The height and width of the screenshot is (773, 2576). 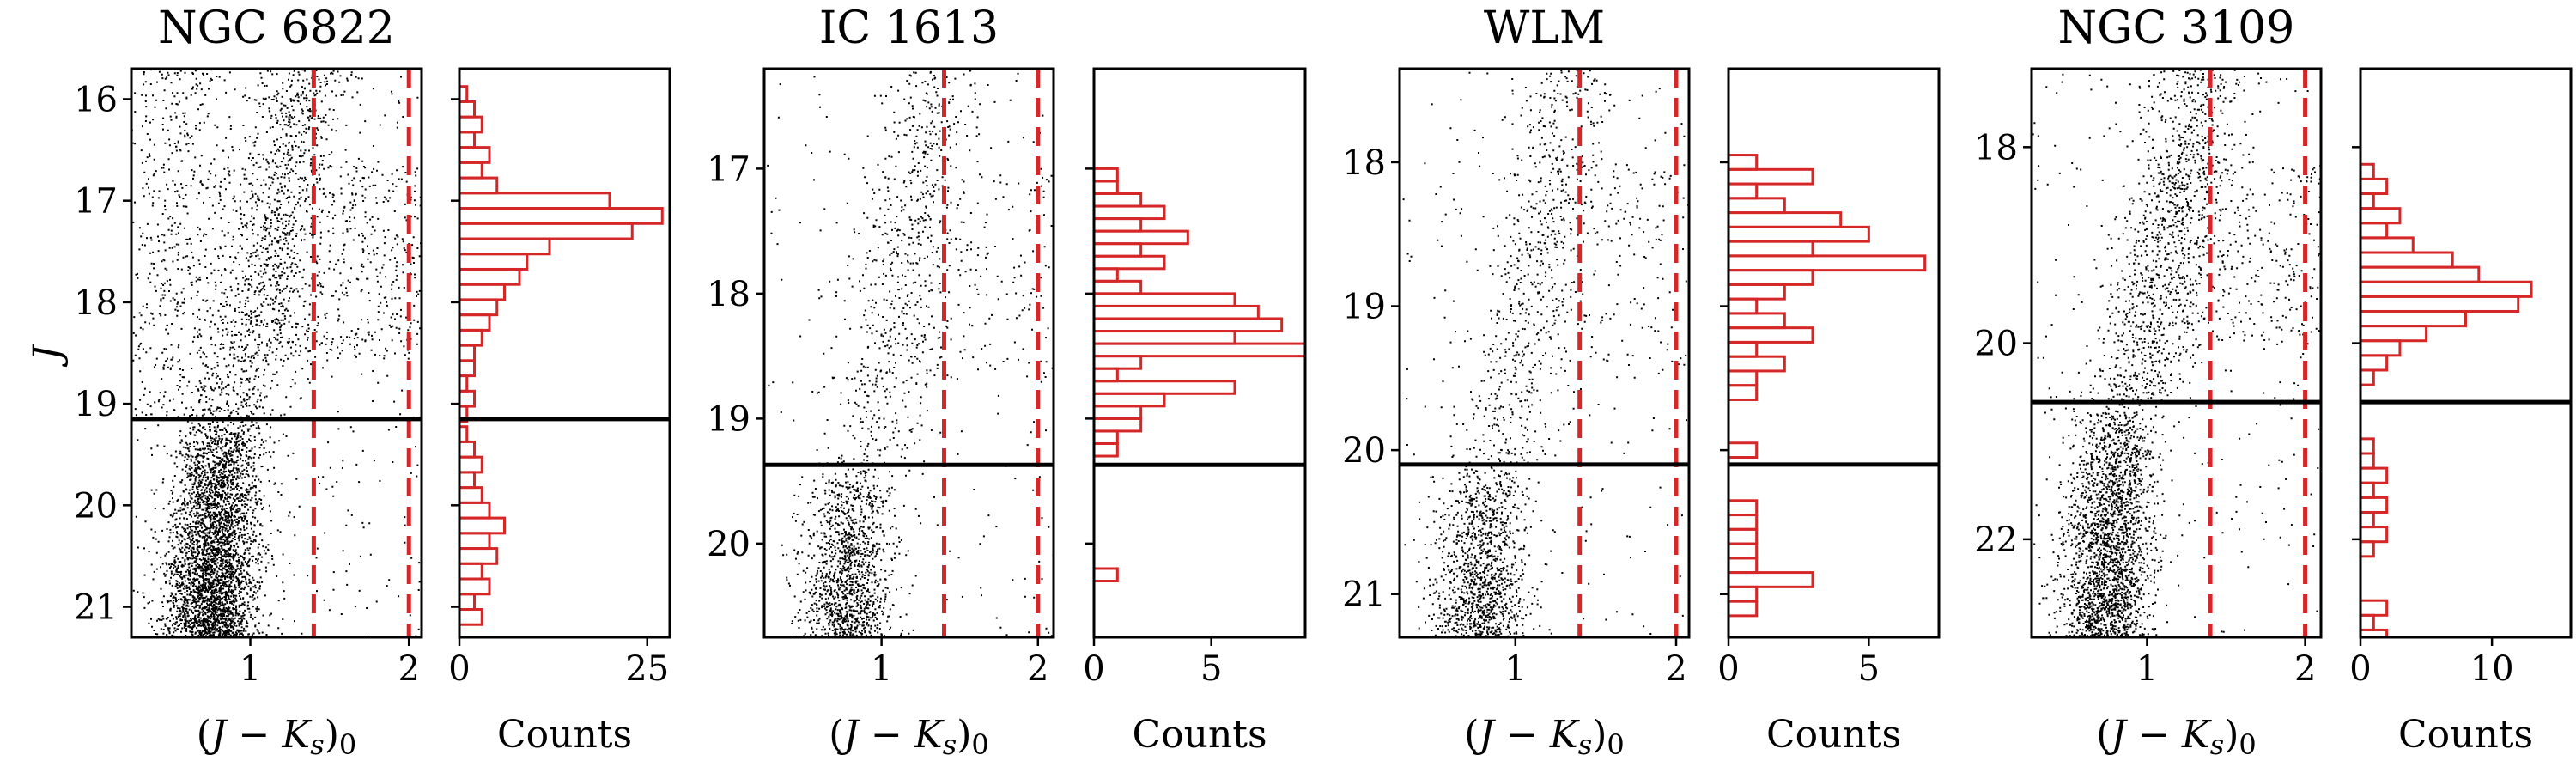 I want to click on y-axis-label: J, so click(x=48, y=356).